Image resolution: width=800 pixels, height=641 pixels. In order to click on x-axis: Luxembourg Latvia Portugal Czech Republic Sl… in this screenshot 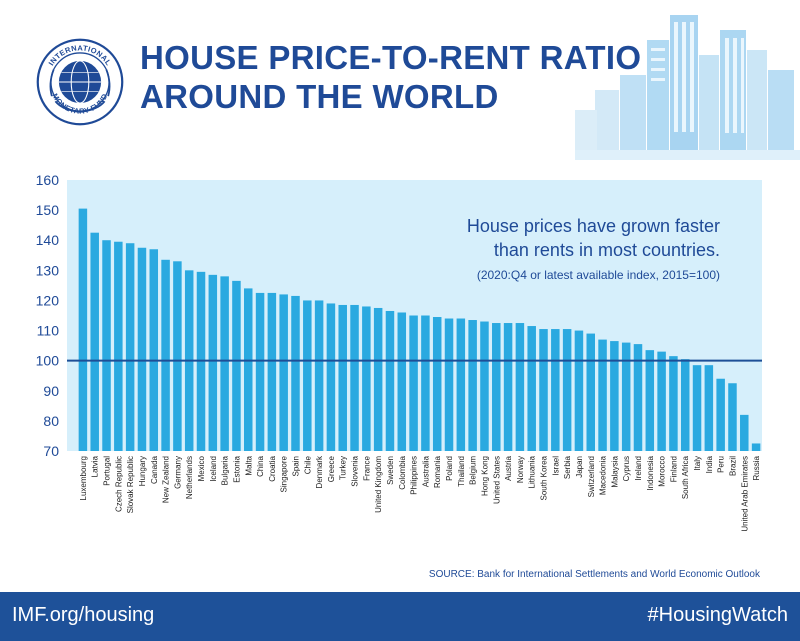, I will do `click(420, 493)`.